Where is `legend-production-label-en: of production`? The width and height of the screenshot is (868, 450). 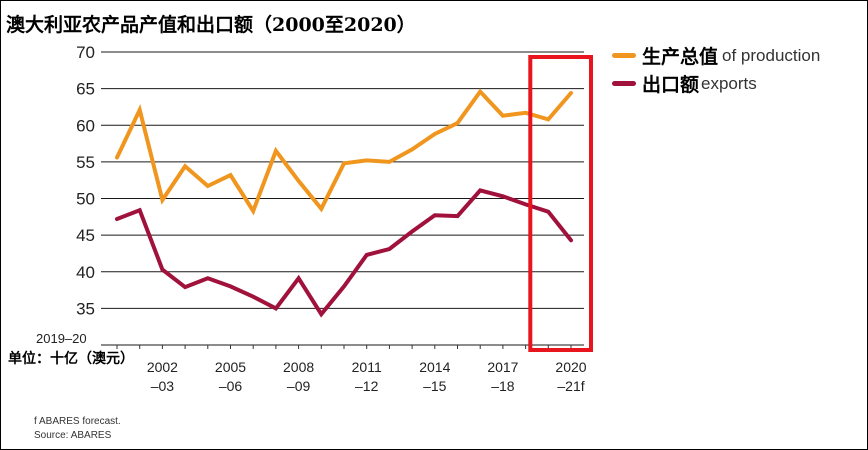
legend-production-label-en: of production is located at coordinates (771, 55).